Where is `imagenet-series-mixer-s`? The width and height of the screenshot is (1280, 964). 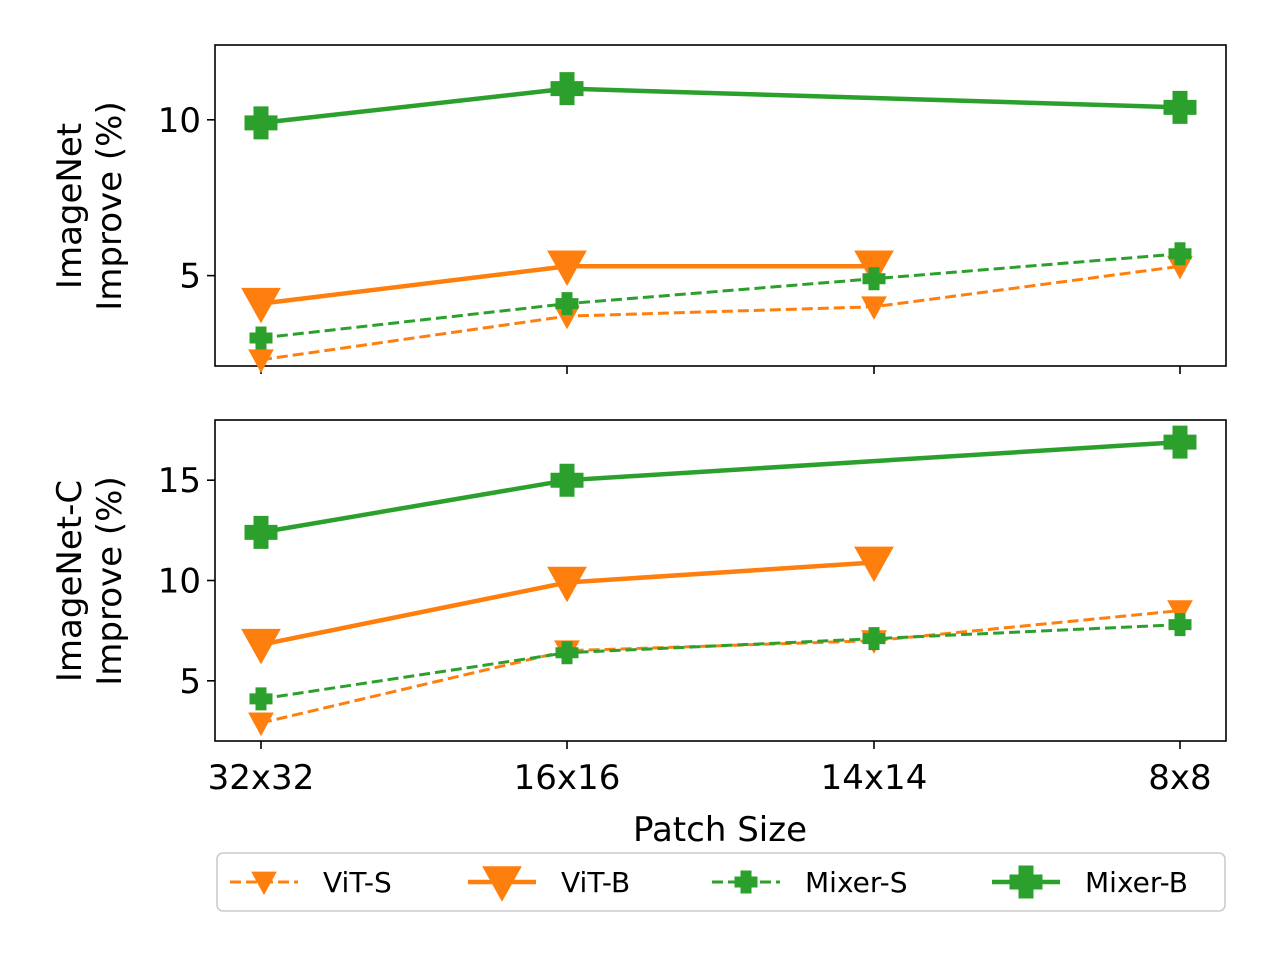
imagenet-series-mixer-s is located at coordinates (720, 296).